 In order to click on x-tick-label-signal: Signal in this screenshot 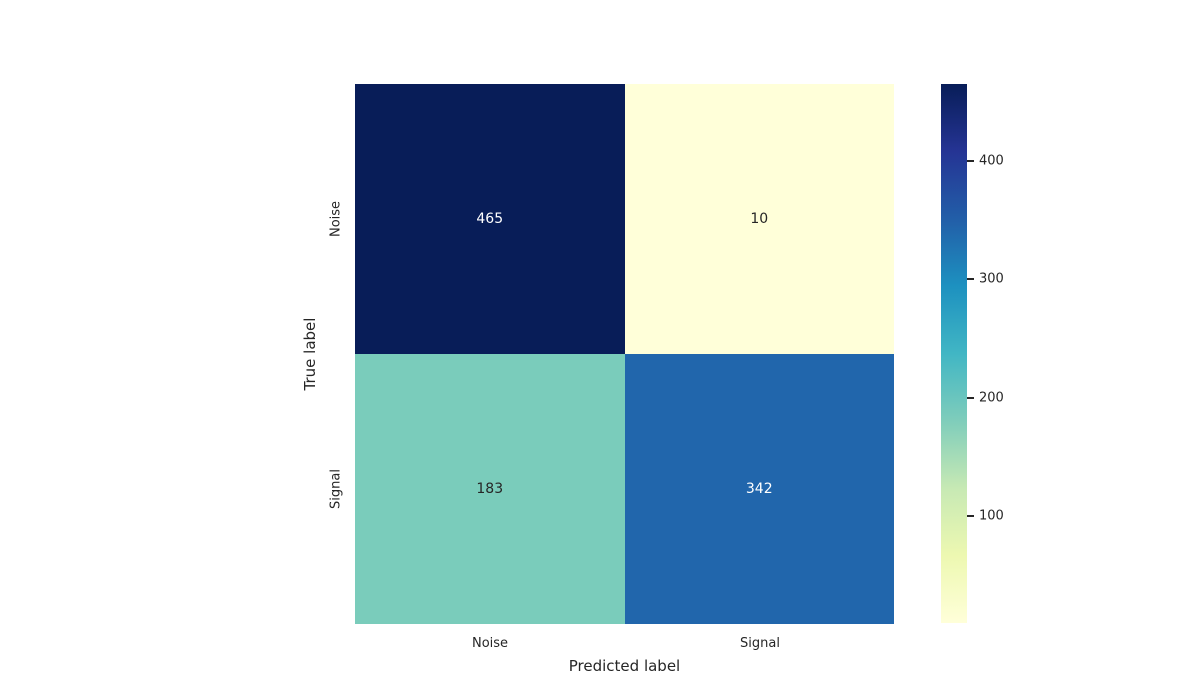, I will do `click(760, 643)`.